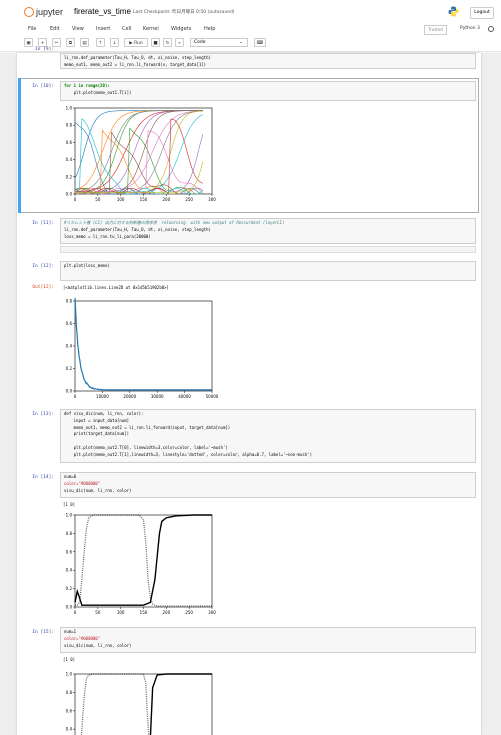  What do you see at coordinates (35, 287) in the screenshot?
I see `out-prompt: Out[12]:` at bounding box center [35, 287].